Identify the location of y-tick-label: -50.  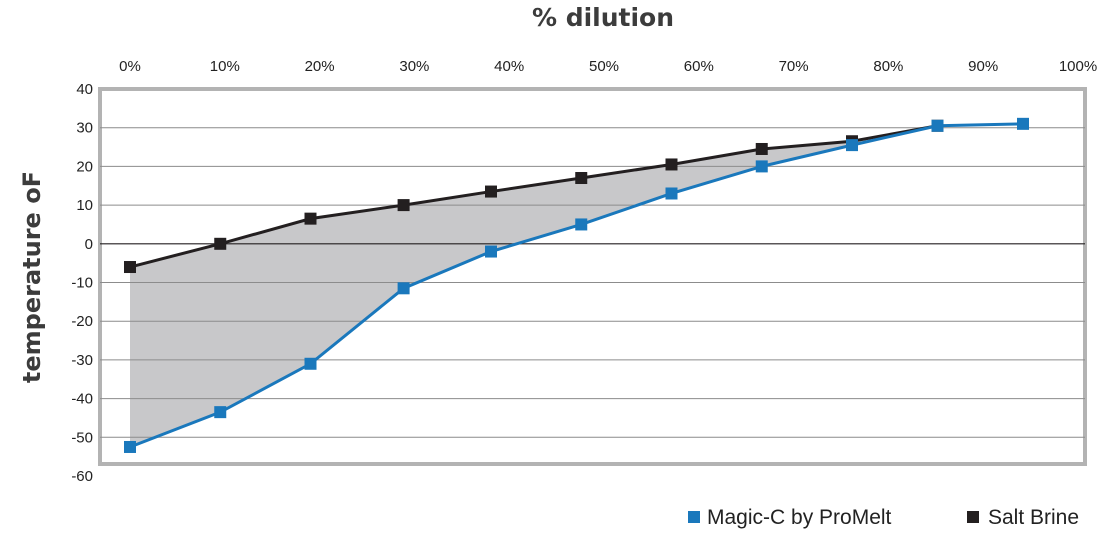
(82, 437).